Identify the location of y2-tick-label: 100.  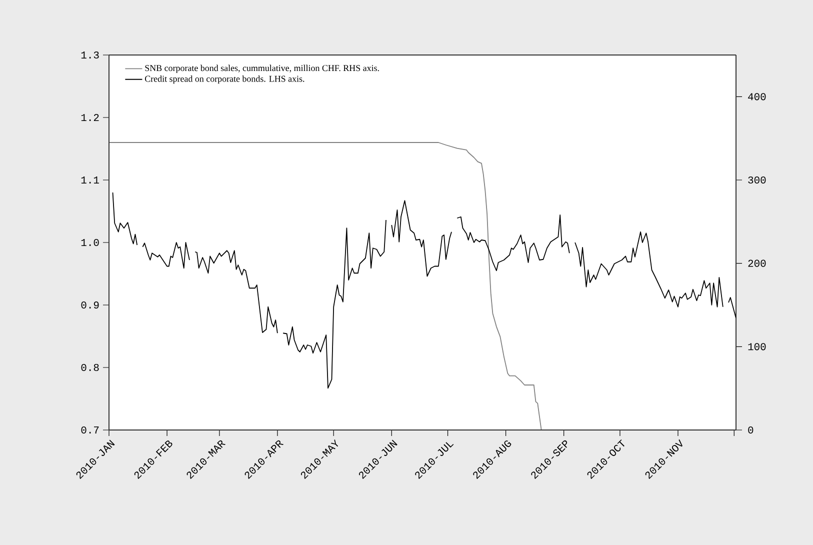
(757, 346).